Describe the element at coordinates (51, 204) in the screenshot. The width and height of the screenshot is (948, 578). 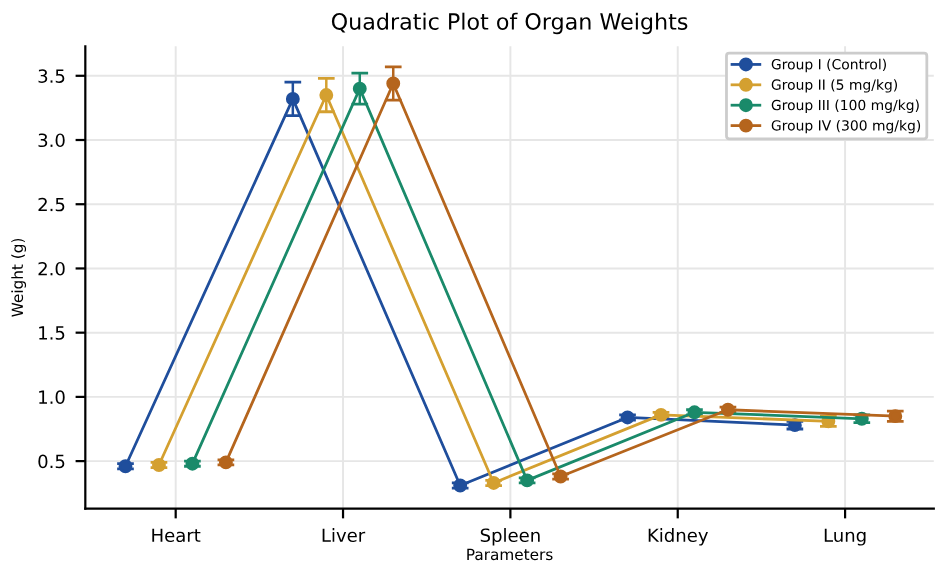
I see `y-tick-label: 2.5` at that location.